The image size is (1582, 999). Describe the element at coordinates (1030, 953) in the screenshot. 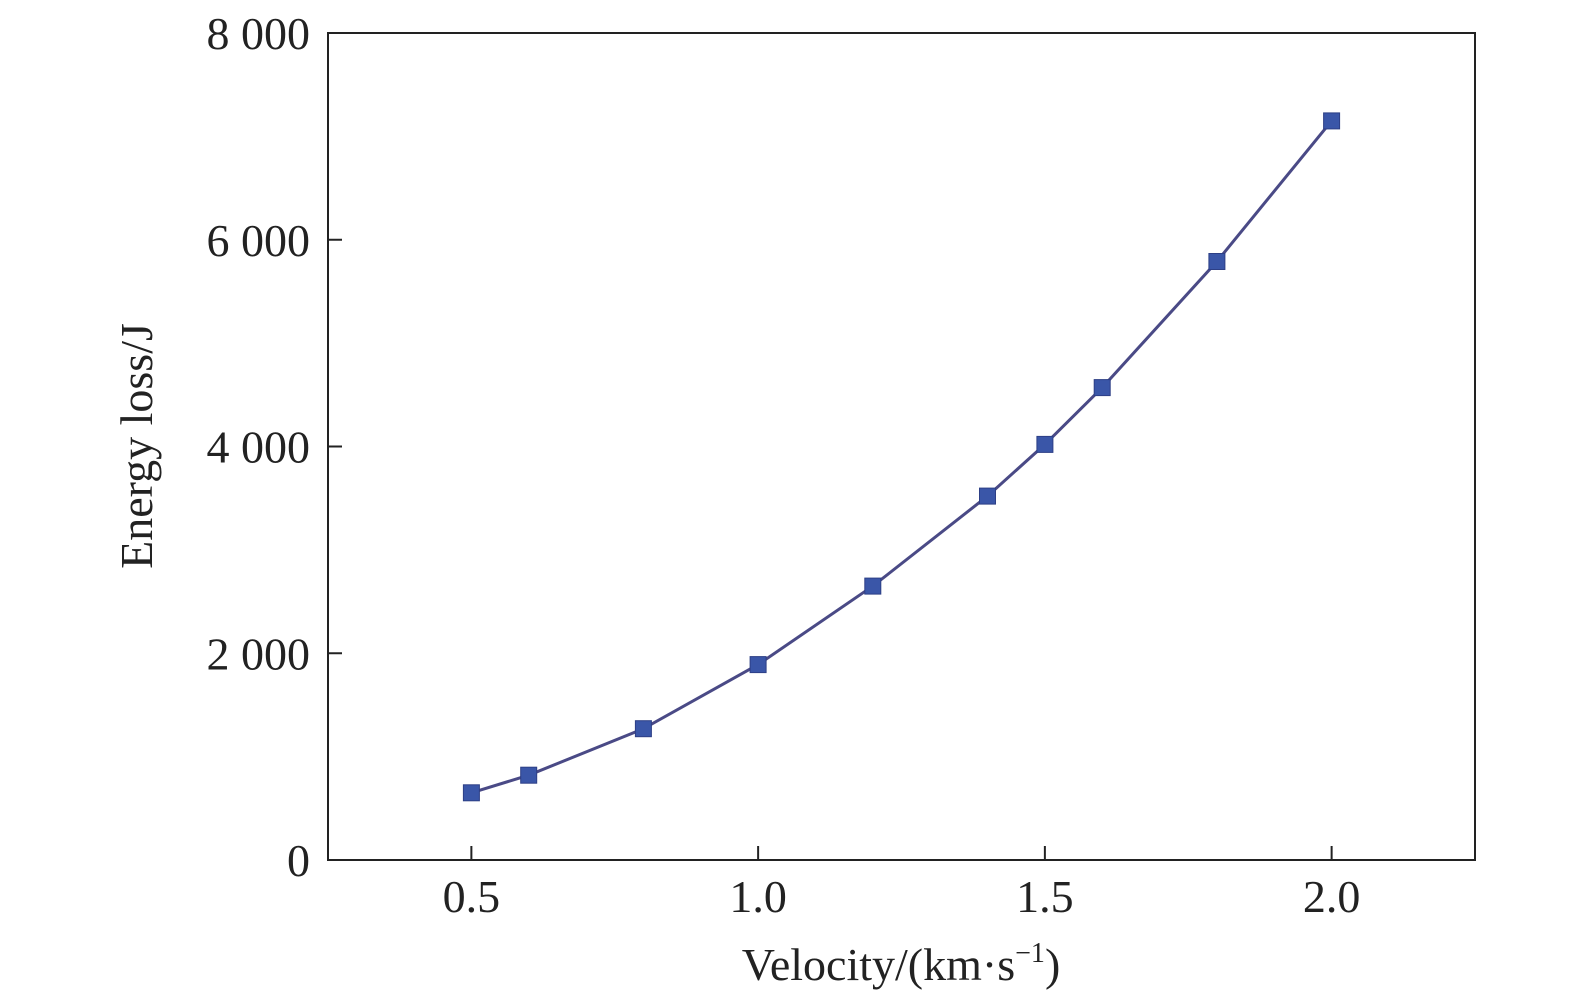

I see `x-axis-title-superscript: −1` at that location.